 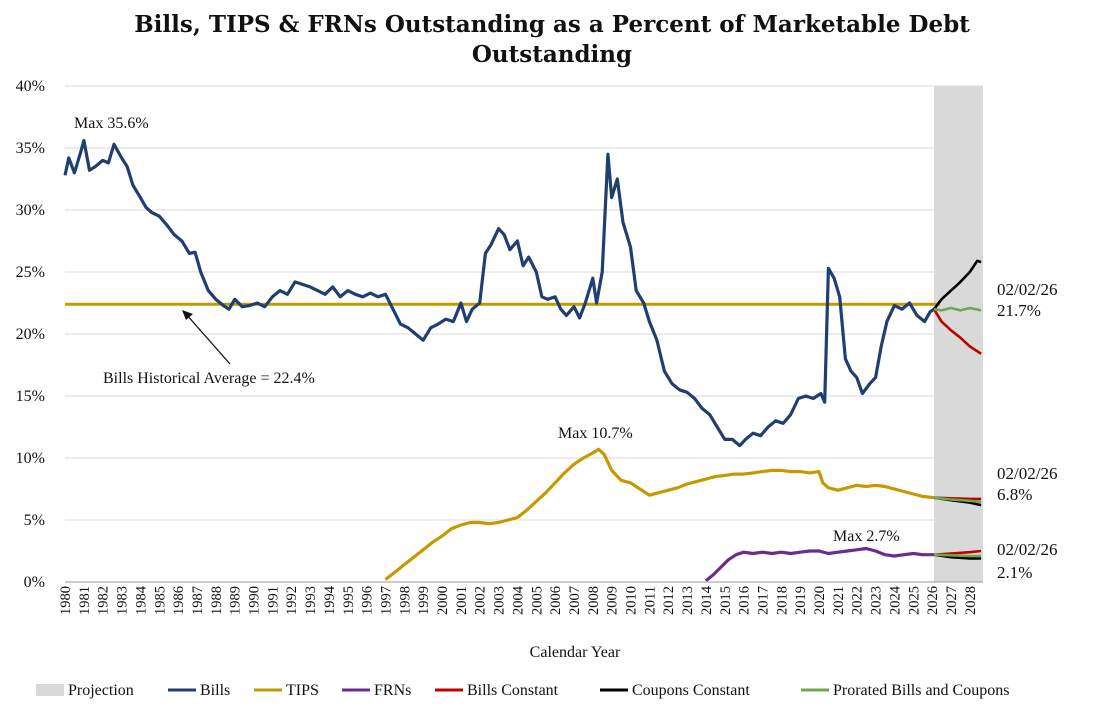 What do you see at coordinates (187, 315) in the screenshot?
I see `average-arrow-head` at bounding box center [187, 315].